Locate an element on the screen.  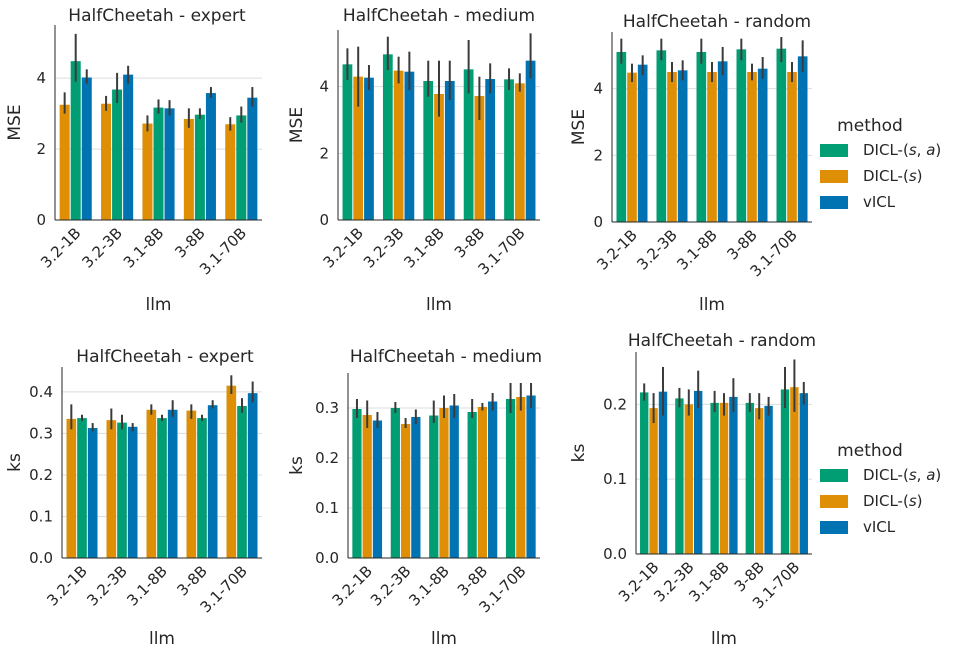
y-tick-label: 0.3 is located at coordinates (327, 408).